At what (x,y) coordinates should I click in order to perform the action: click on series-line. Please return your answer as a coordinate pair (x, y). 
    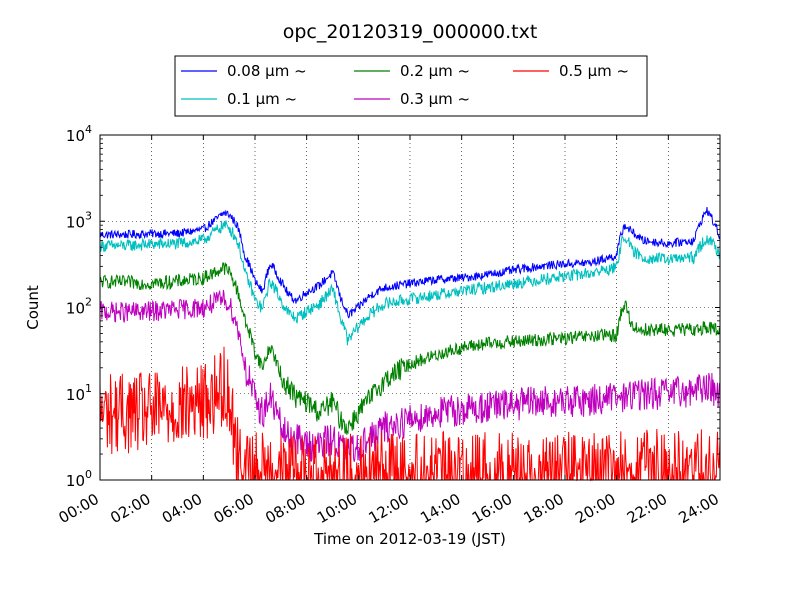
    Looking at the image, I should click on (410, 263).